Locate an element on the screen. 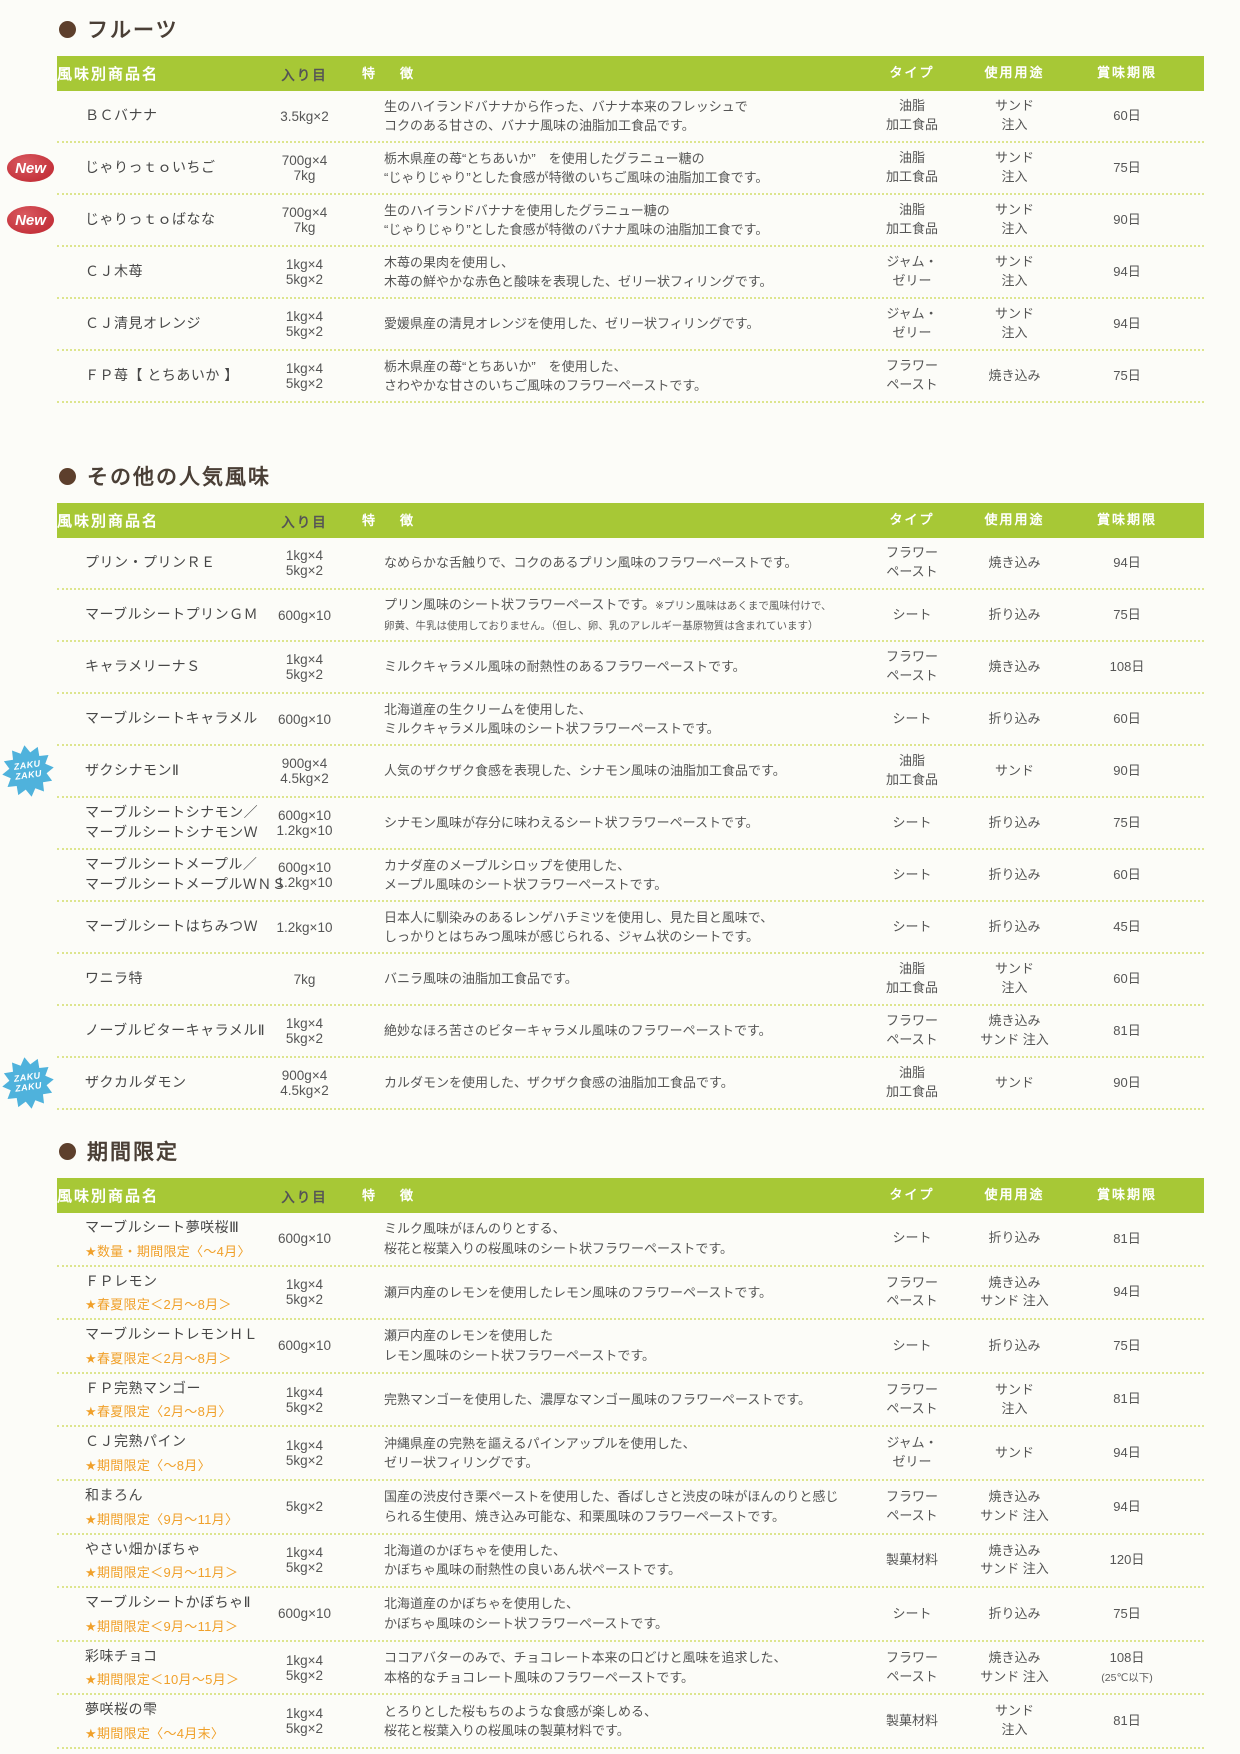 This screenshot has height=1754, width=1240. cell-product-name: じゃりっｔｏいちご is located at coordinates (152, 168).